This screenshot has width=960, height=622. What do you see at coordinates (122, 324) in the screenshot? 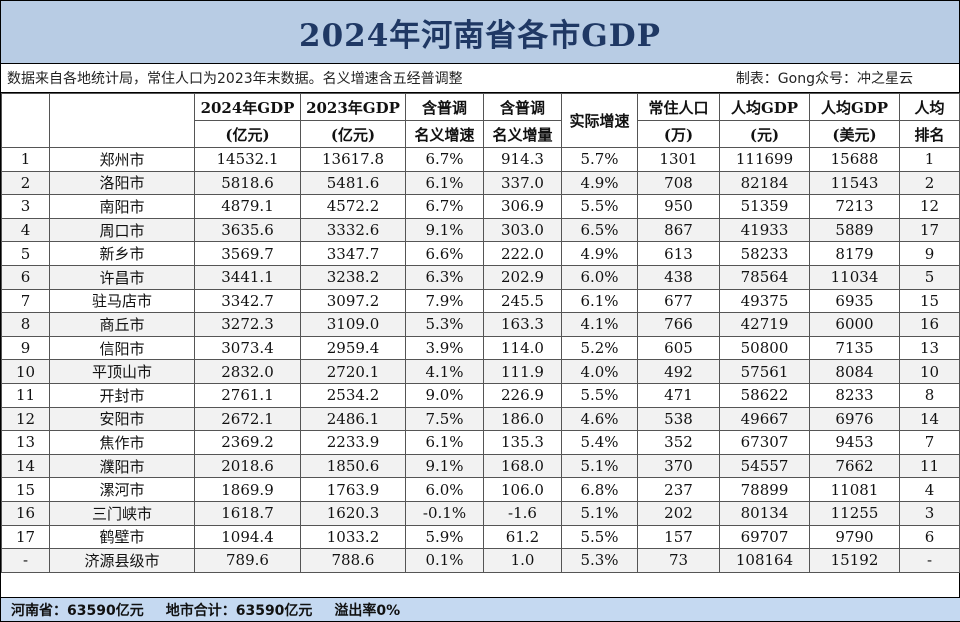
I see `table-cell: 商丘市` at bounding box center [122, 324].